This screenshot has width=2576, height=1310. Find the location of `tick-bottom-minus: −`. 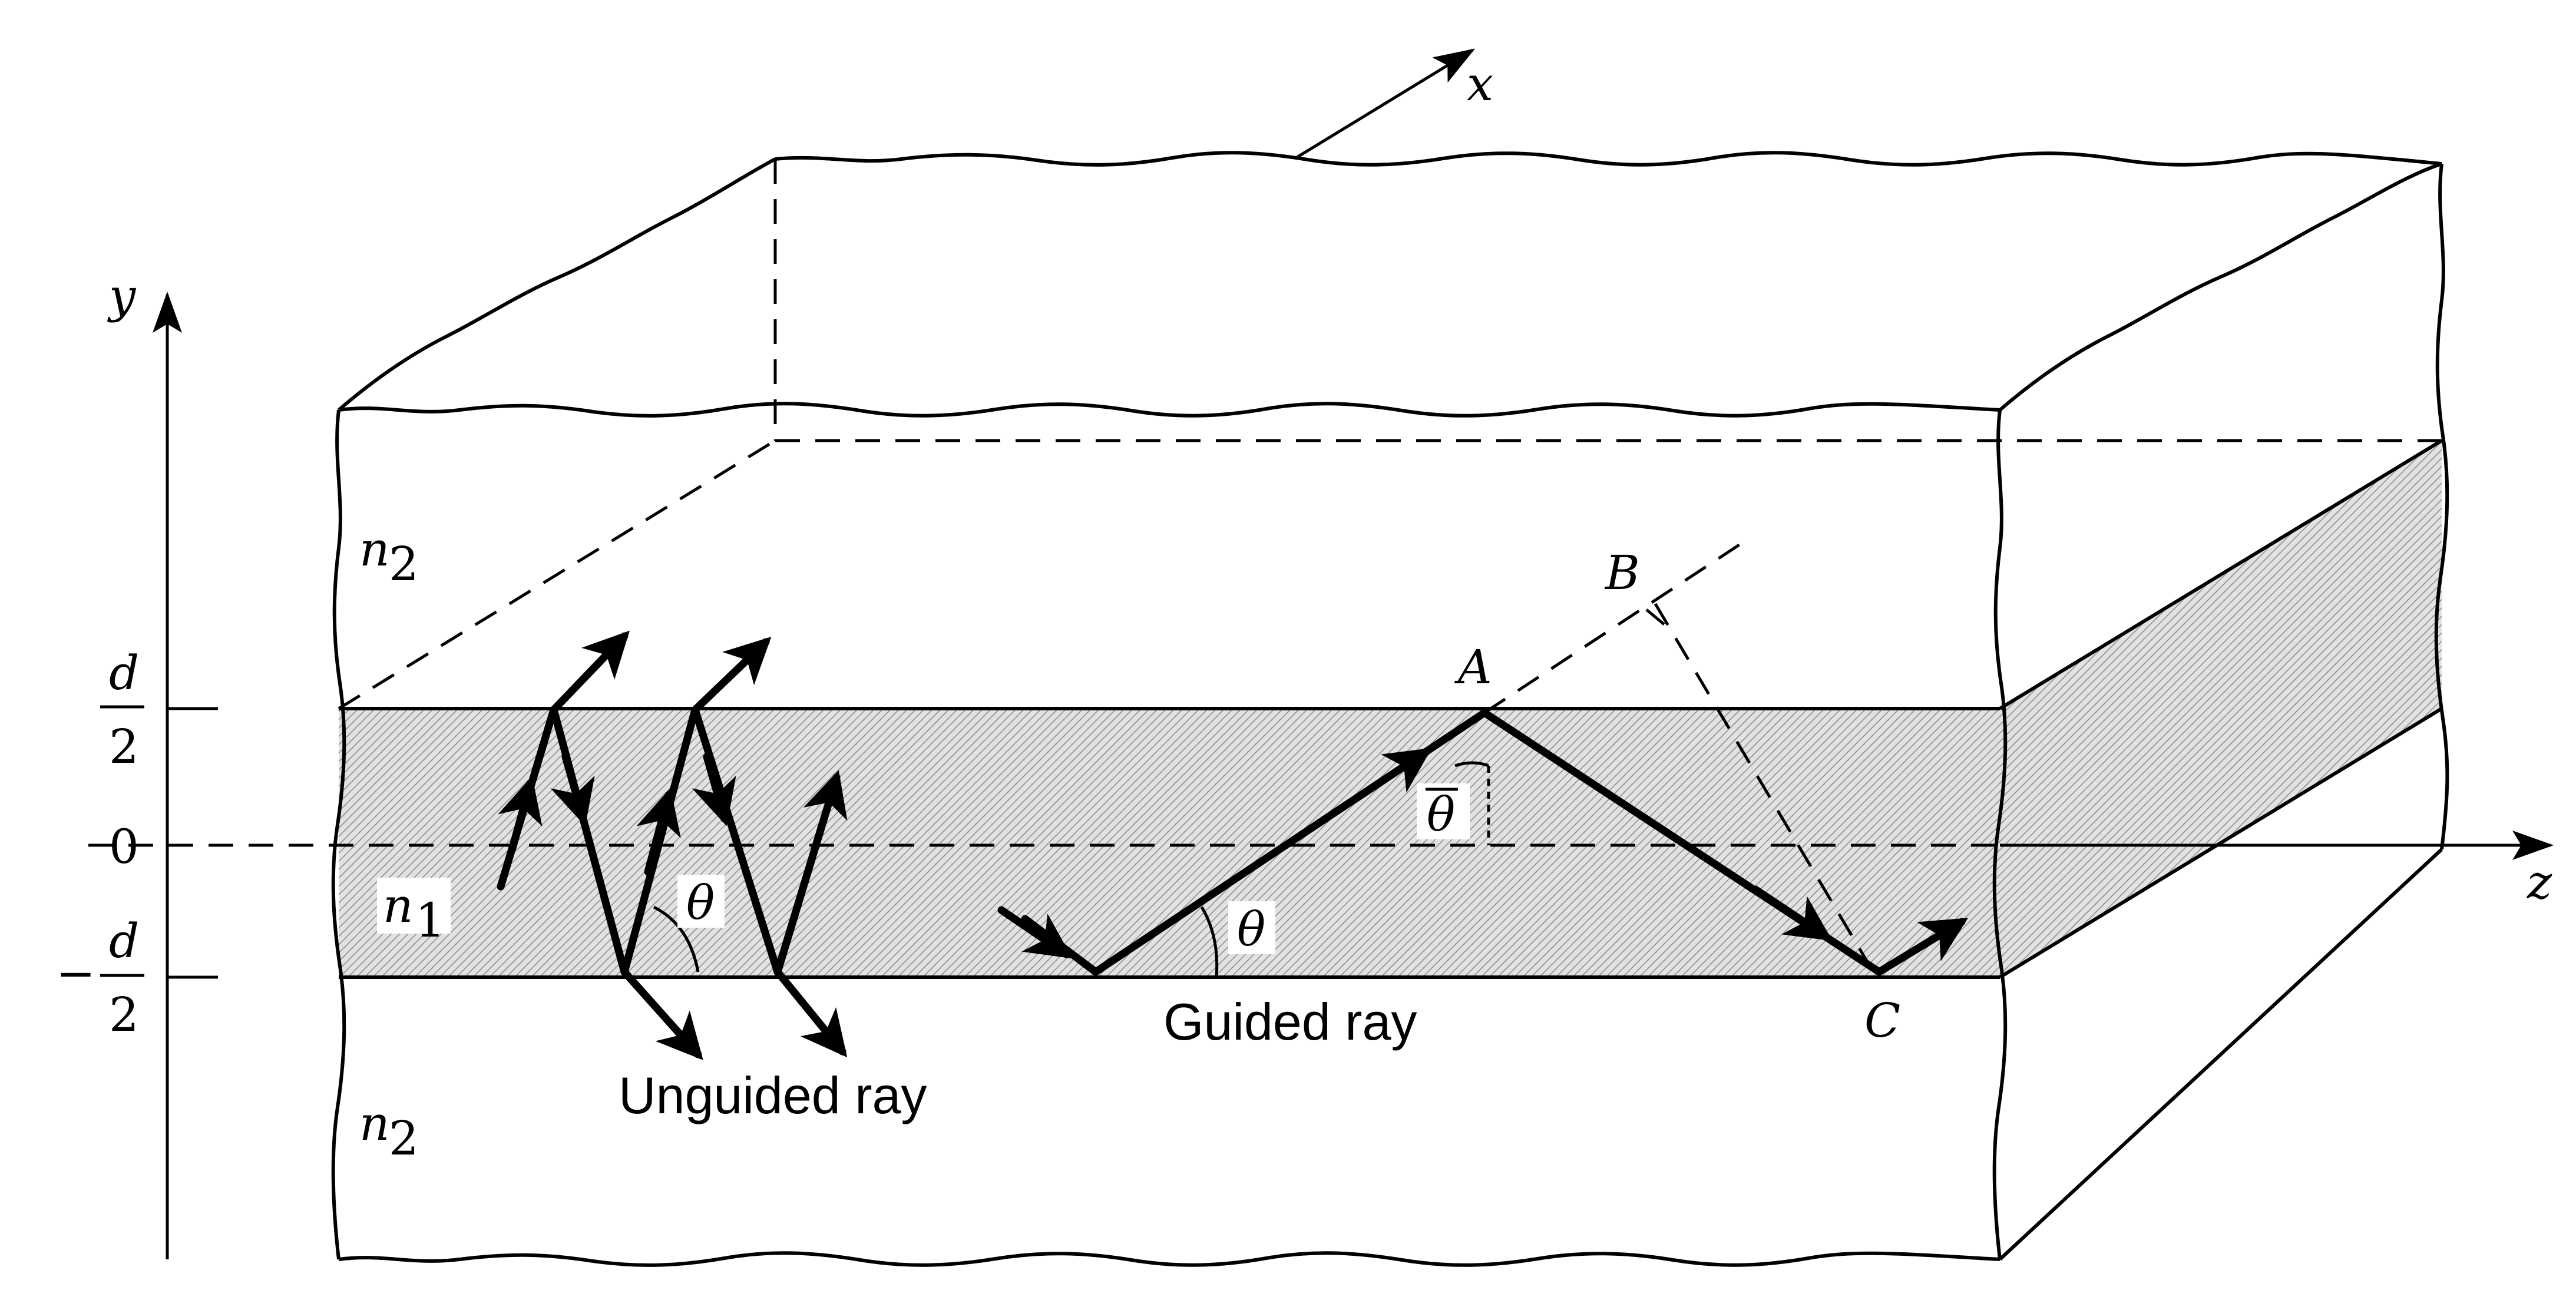

tick-bottom-minus: − is located at coordinates (75, 974).